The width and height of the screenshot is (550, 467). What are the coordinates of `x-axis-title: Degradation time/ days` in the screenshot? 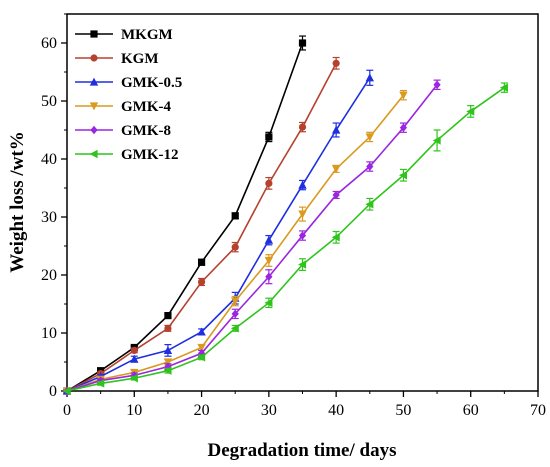 It's located at (302, 450).